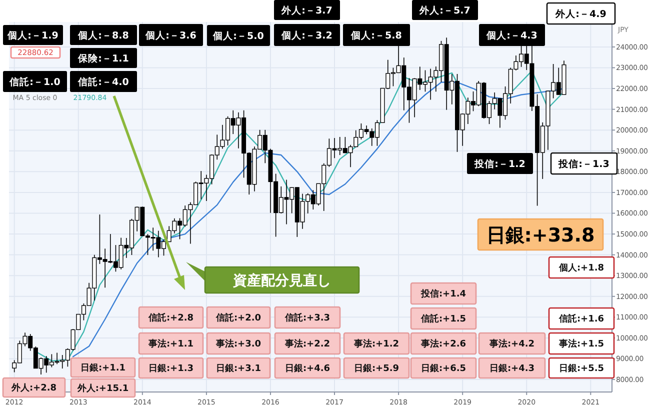  Describe the element at coordinates (170, 318) in the screenshot. I see `annotation: 信託:+2.8` at that location.